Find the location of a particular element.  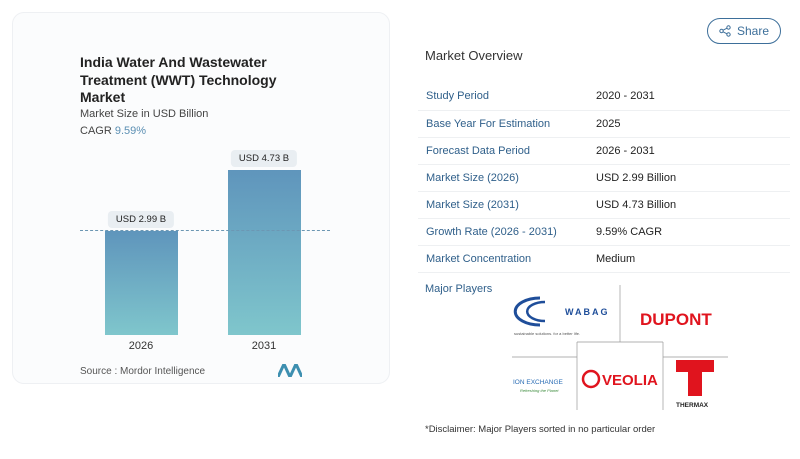

share-icon is located at coordinates (725, 31).